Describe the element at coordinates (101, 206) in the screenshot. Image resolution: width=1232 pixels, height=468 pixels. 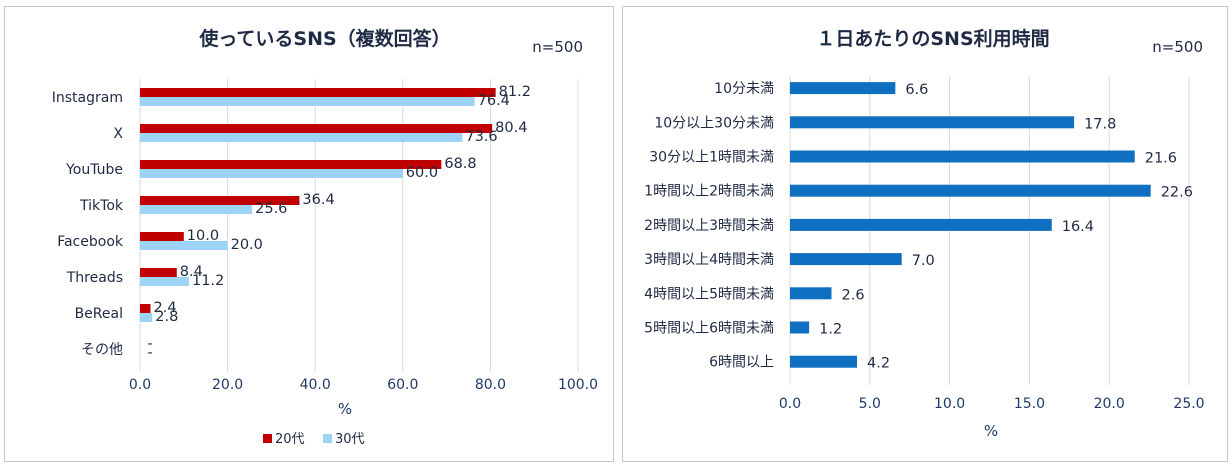
I see `category-label: TikTok` at that location.